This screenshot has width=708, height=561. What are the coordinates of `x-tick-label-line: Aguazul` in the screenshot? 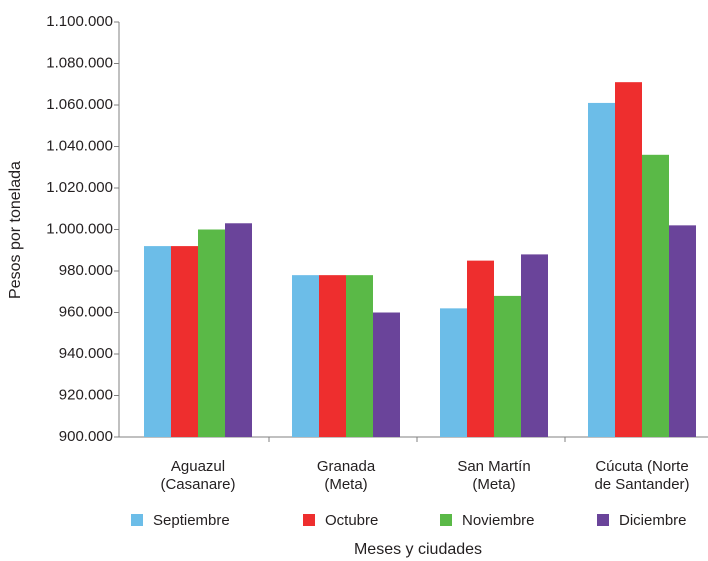 It's located at (198, 466).